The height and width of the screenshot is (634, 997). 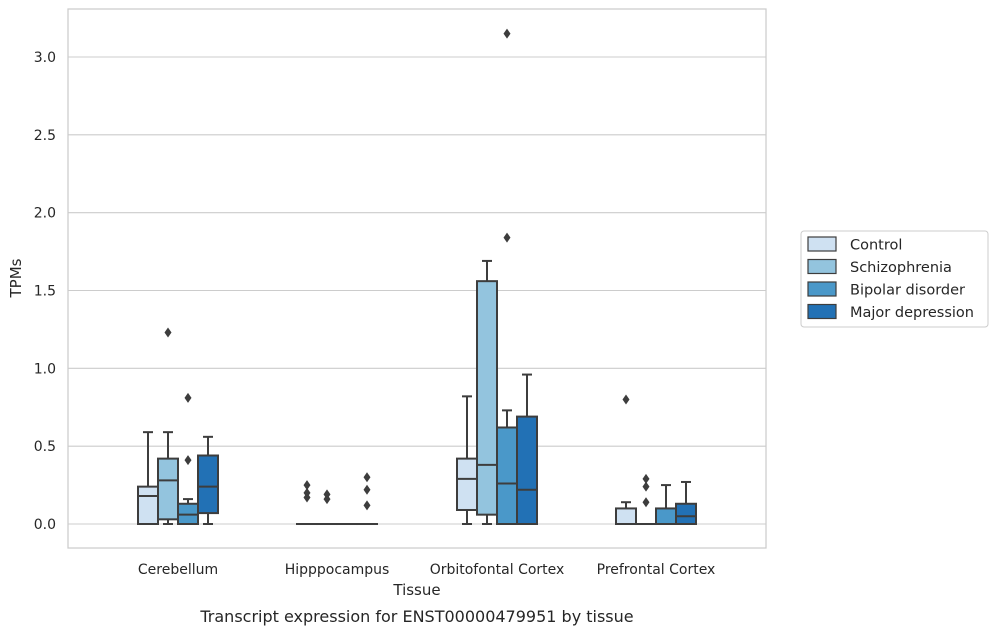 What do you see at coordinates (901, 268) in the screenshot?
I see `legend-label: Schizophrenia` at bounding box center [901, 268].